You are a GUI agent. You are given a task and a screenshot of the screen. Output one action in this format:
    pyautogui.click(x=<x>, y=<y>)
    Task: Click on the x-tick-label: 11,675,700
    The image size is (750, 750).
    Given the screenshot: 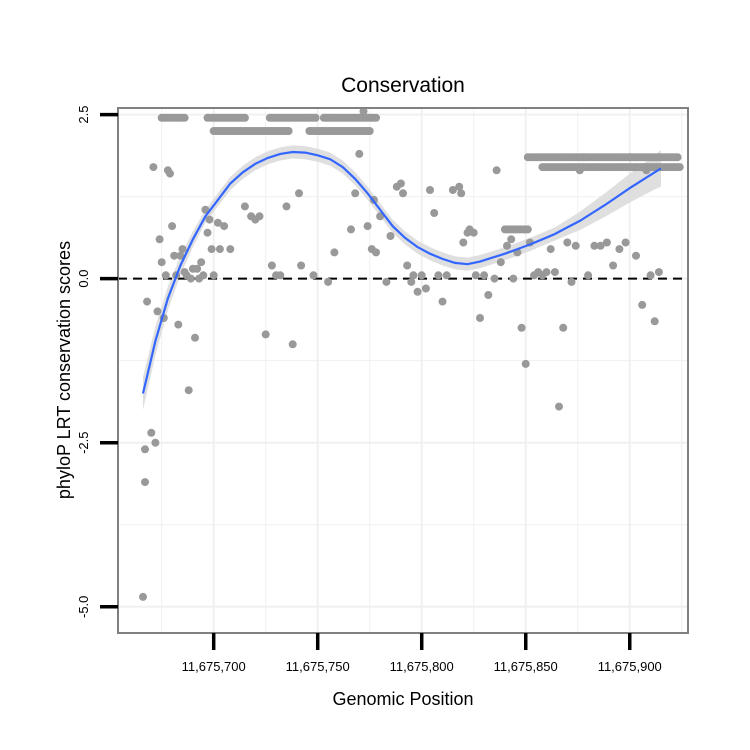 What is the action you would take?
    pyautogui.click(x=214, y=666)
    